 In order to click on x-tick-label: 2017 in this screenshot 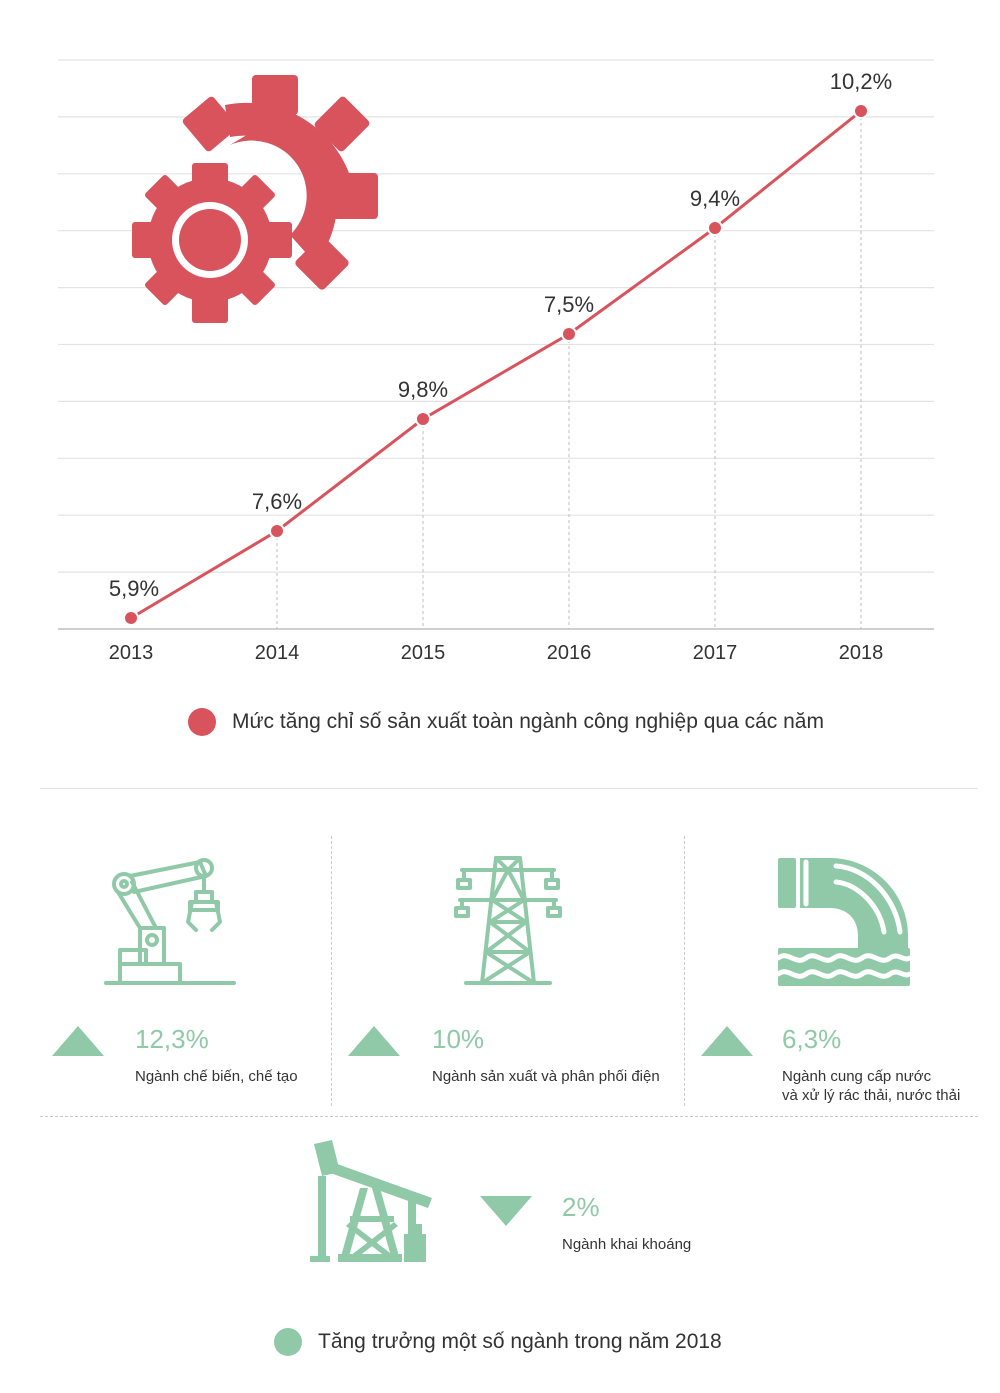, I will do `click(715, 653)`.